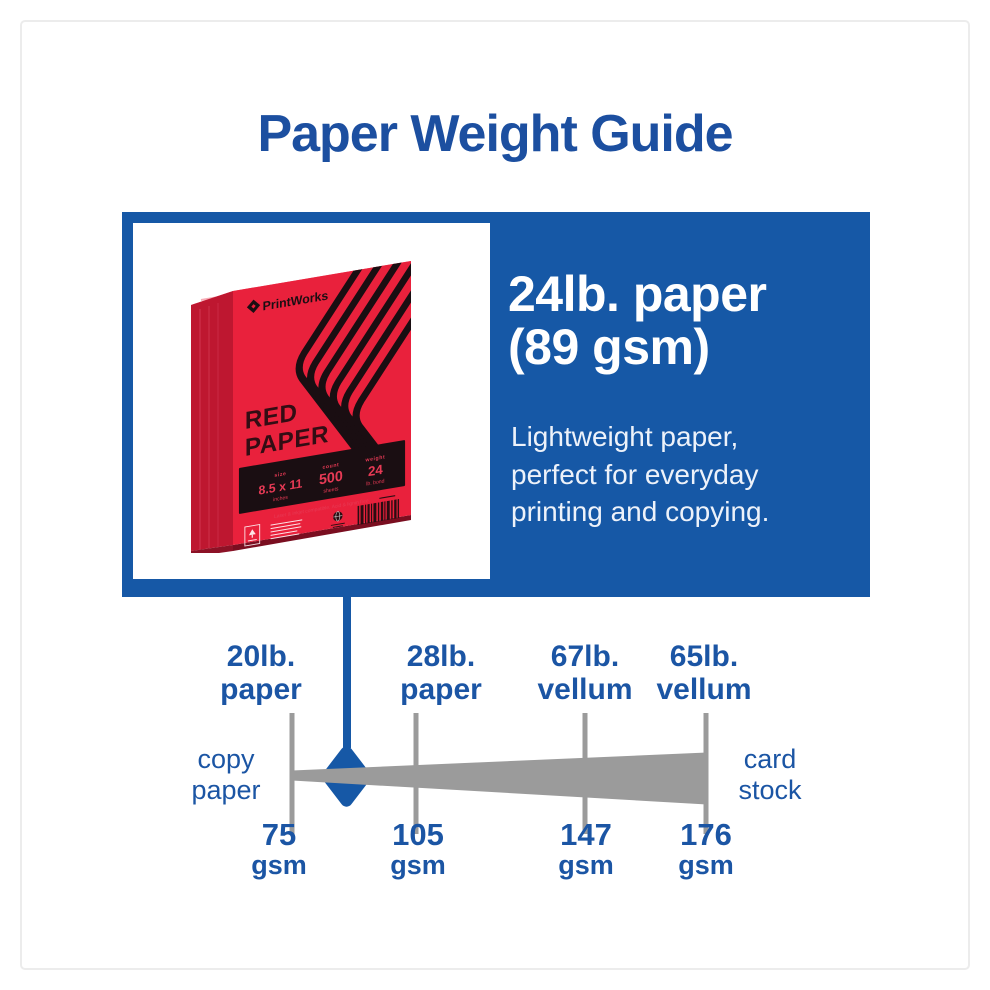 The width and height of the screenshot is (990, 990). Describe the element at coordinates (625, 436) in the screenshot. I see `feature-description-line1: Lightweight paper,` at that location.